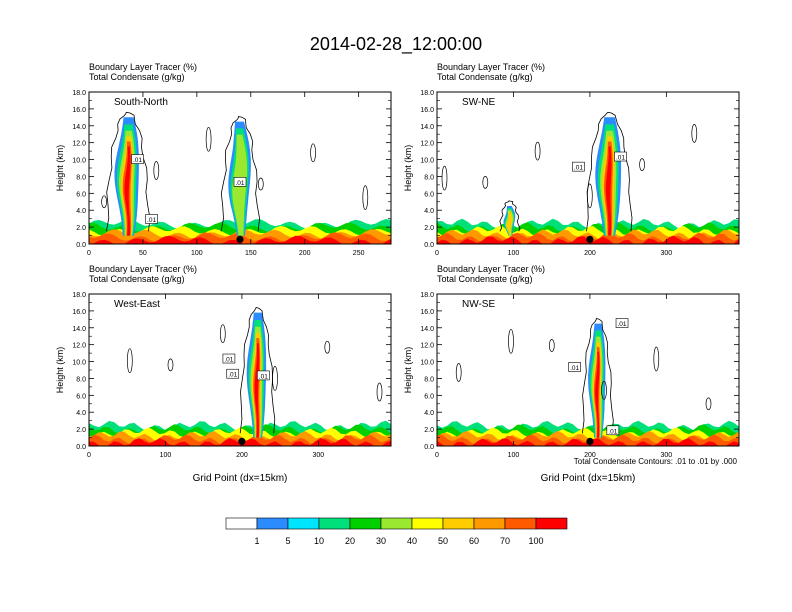 The width and height of the screenshot is (792, 612). What do you see at coordinates (79, 329) in the screenshot?
I see `y-tick-label: 14.0` at bounding box center [79, 329].